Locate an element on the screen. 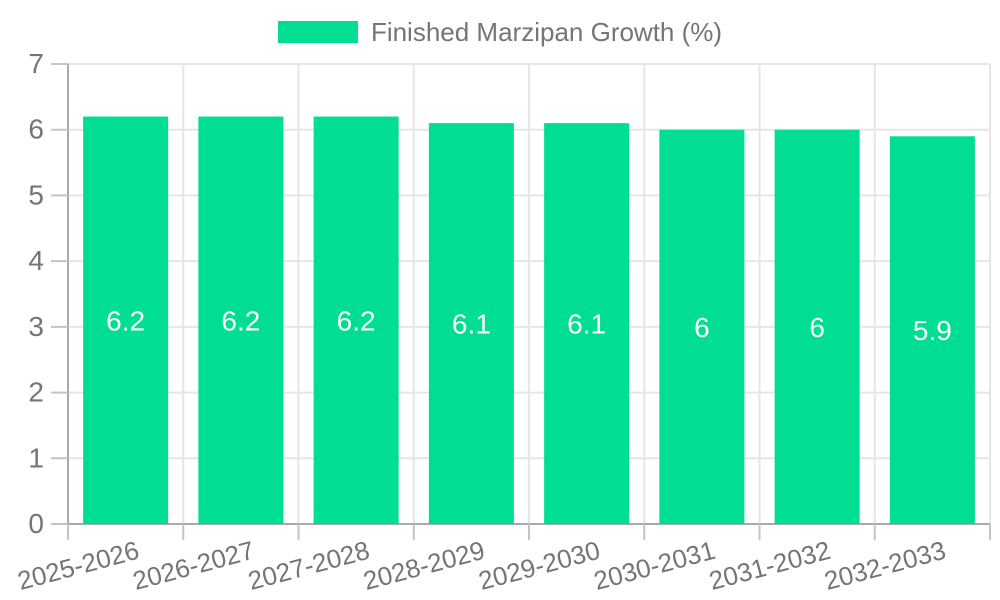 The width and height of the screenshot is (1000, 600). y-tick-label: 3 is located at coordinates (36, 326).